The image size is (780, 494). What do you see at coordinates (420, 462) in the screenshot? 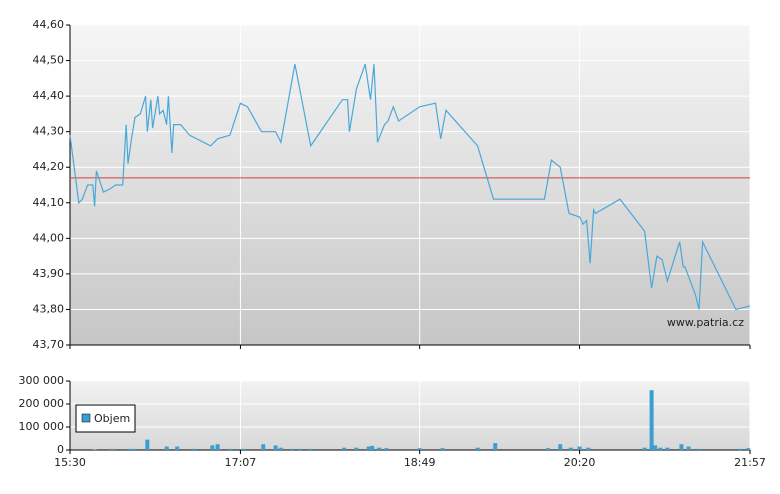
I see `x-tick-label: 18:49` at bounding box center [420, 462].